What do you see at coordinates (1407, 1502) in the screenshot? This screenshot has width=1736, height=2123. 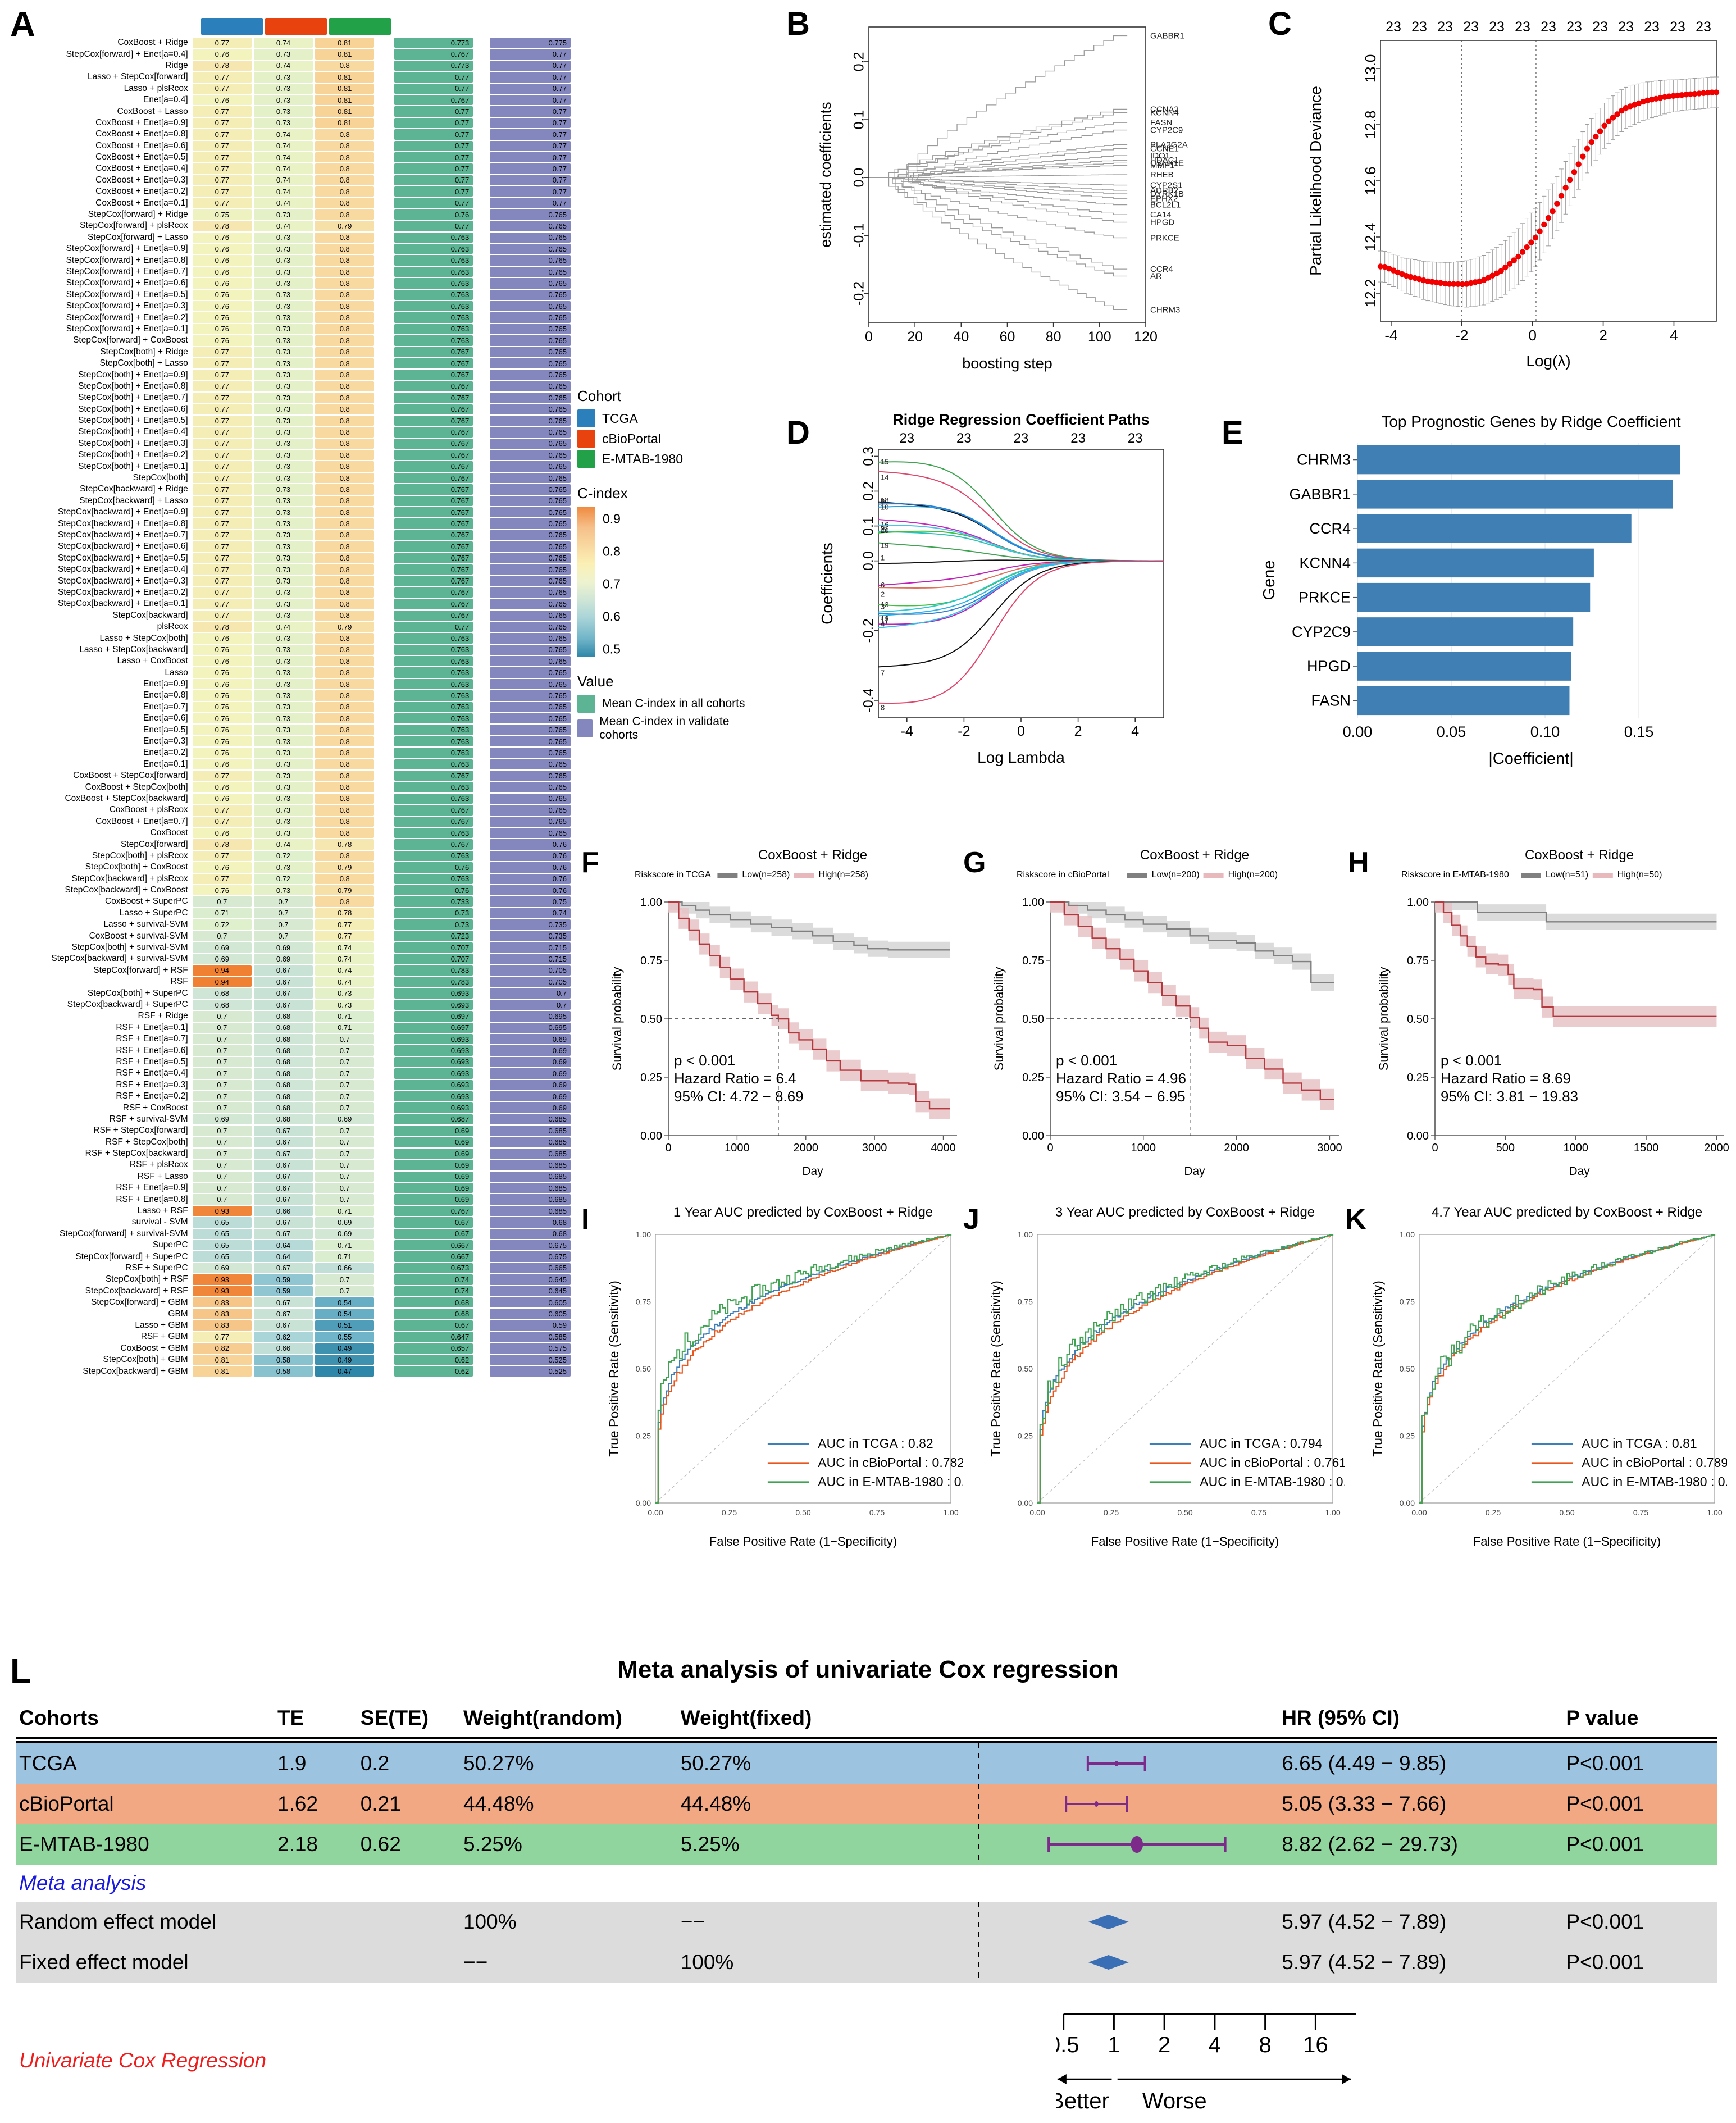 I see `svg-text: 0.00` at bounding box center [1407, 1502].